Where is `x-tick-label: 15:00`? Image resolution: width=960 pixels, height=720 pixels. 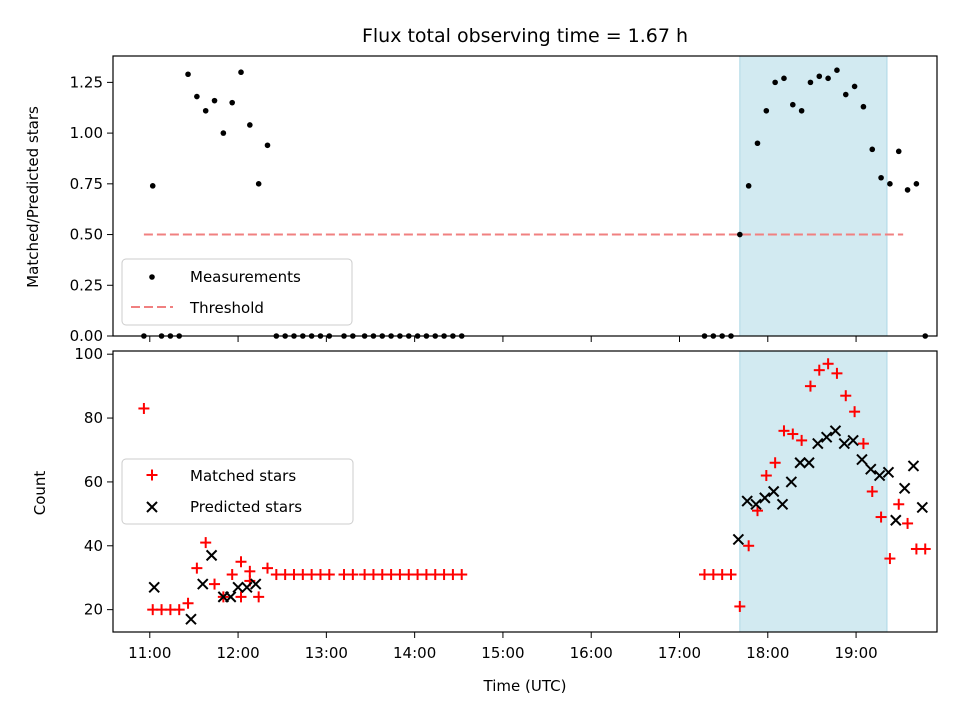
x-tick-label: 15:00 is located at coordinates (502, 653).